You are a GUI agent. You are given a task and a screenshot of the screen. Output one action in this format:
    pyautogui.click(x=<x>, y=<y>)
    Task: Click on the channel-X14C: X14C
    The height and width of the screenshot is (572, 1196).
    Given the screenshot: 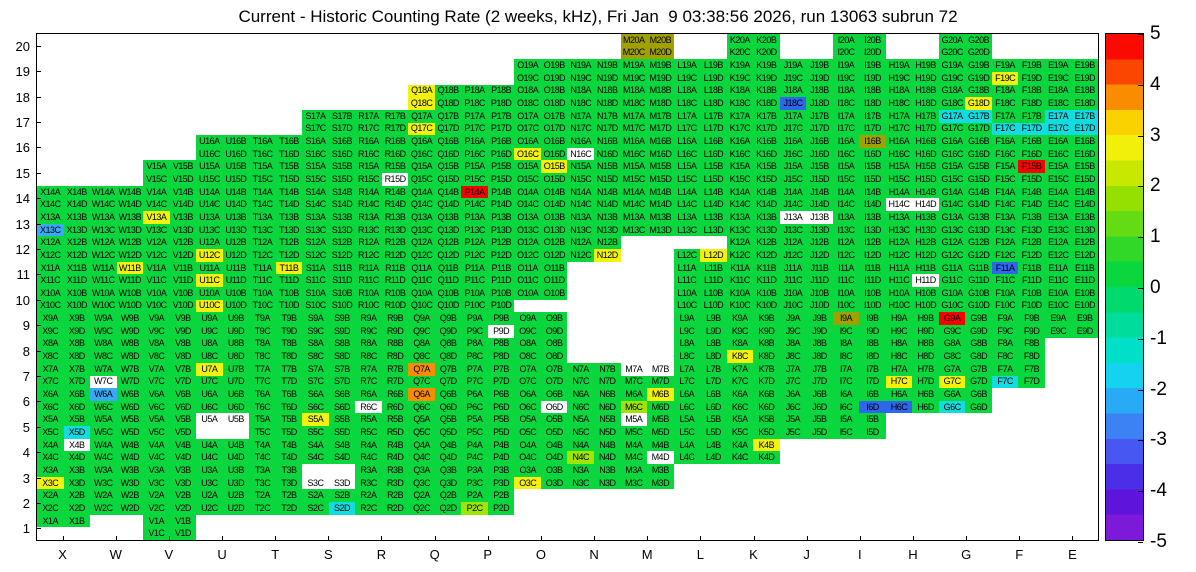 What is the action you would take?
    pyautogui.click(x=50, y=205)
    